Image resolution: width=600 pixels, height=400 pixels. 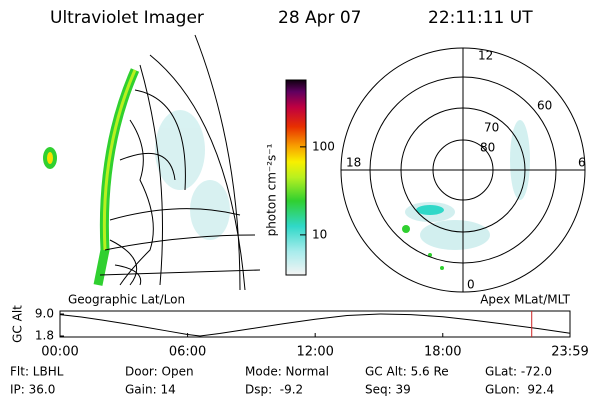 What do you see at coordinates (485, 56) in the screenshot?
I see `mlt-label: 12` at bounding box center [485, 56].